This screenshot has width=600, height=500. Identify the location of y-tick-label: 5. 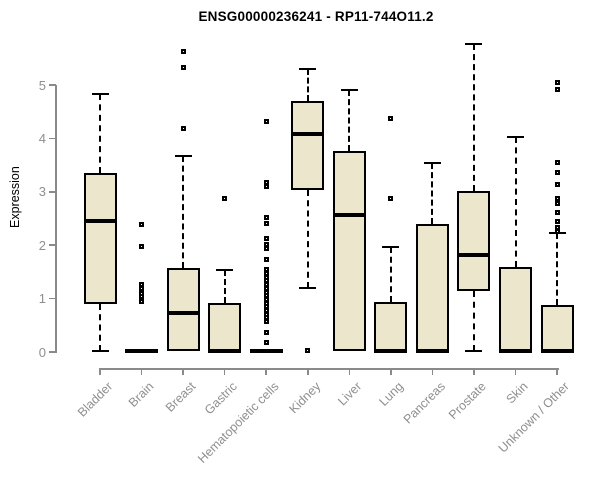
(42, 85).